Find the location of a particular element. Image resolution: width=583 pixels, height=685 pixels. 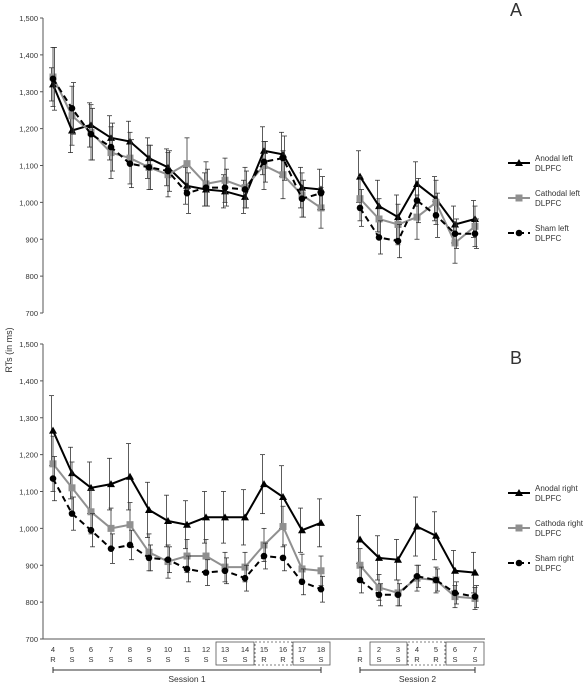

session-label: Session 2 is located at coordinates (418, 679).